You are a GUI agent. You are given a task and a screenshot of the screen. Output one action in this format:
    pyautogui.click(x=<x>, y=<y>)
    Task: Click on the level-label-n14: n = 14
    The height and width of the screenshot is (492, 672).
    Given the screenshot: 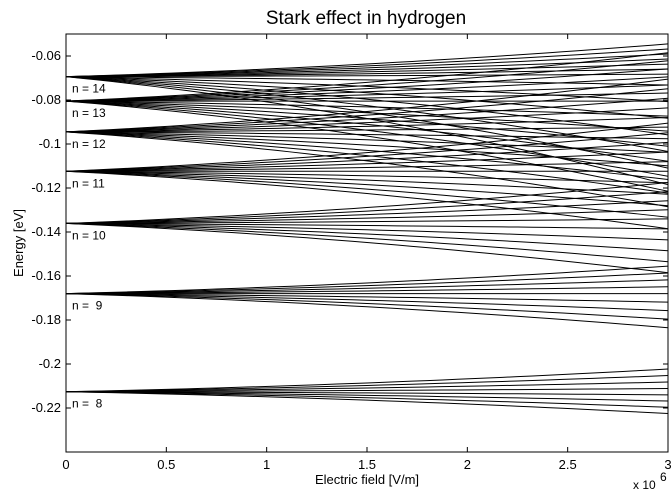 What is the action you would take?
    pyautogui.click(x=89, y=89)
    